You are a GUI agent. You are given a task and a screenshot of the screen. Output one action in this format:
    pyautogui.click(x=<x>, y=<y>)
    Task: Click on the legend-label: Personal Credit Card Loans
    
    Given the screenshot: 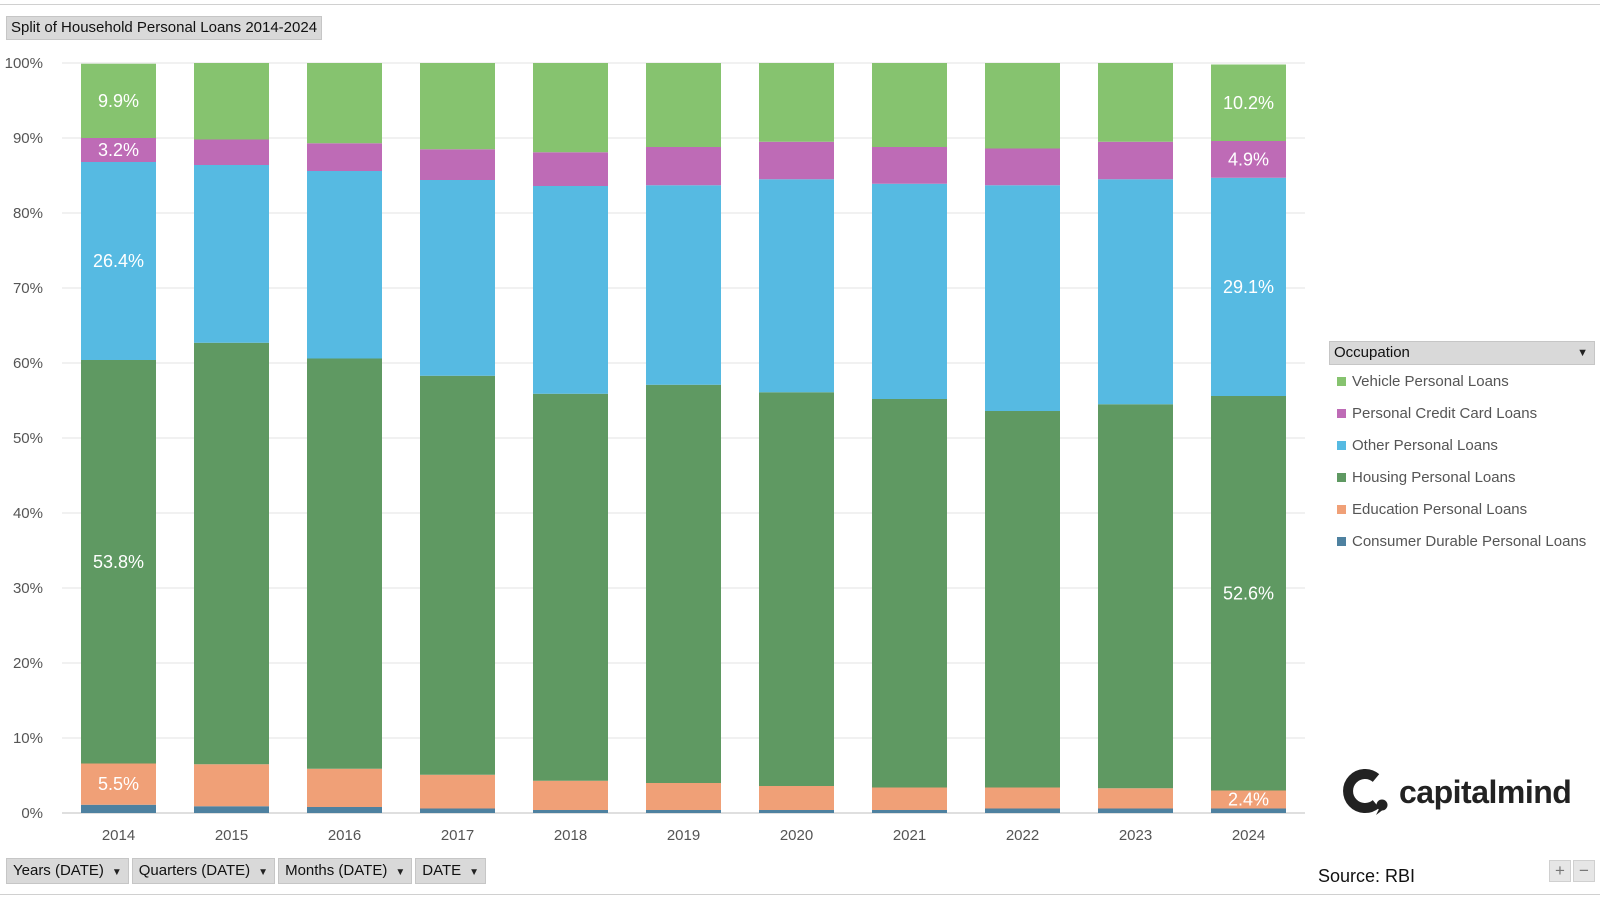 What is the action you would take?
    pyautogui.click(x=1445, y=413)
    